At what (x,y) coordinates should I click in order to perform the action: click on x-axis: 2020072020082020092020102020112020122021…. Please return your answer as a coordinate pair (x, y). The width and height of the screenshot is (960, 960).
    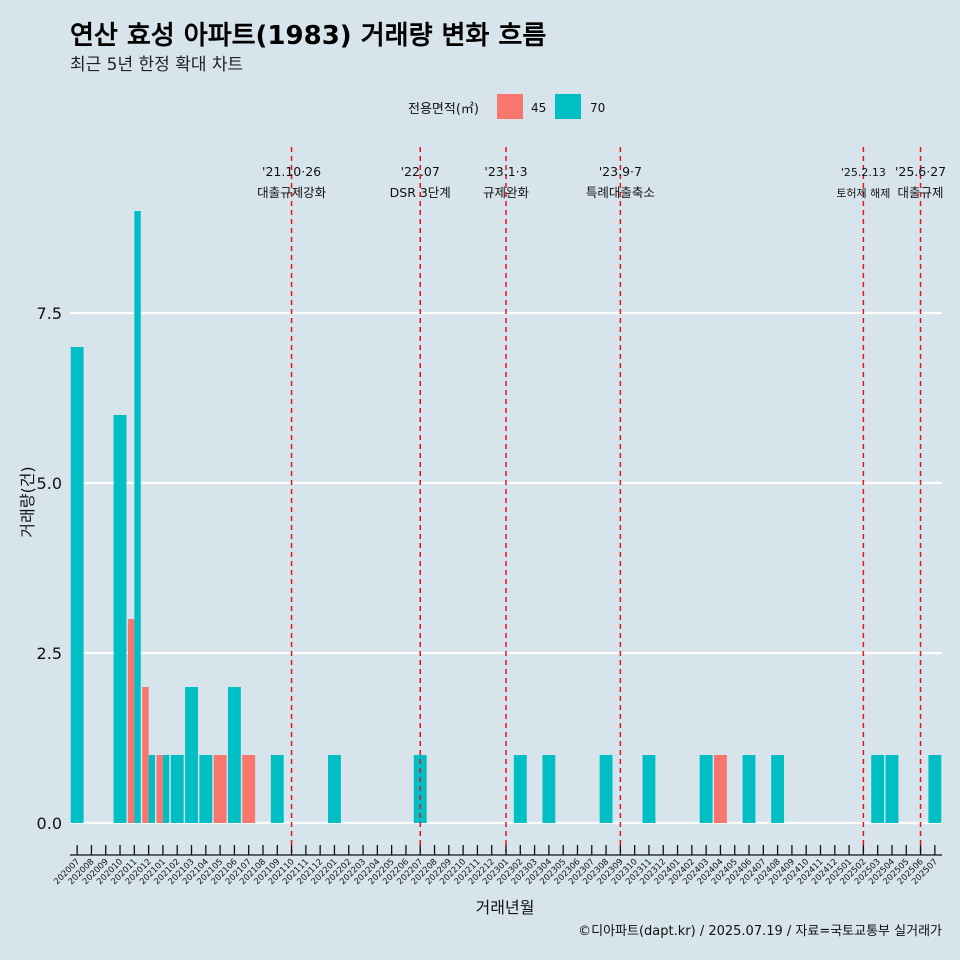
    Looking at the image, I should click on (497, 866).